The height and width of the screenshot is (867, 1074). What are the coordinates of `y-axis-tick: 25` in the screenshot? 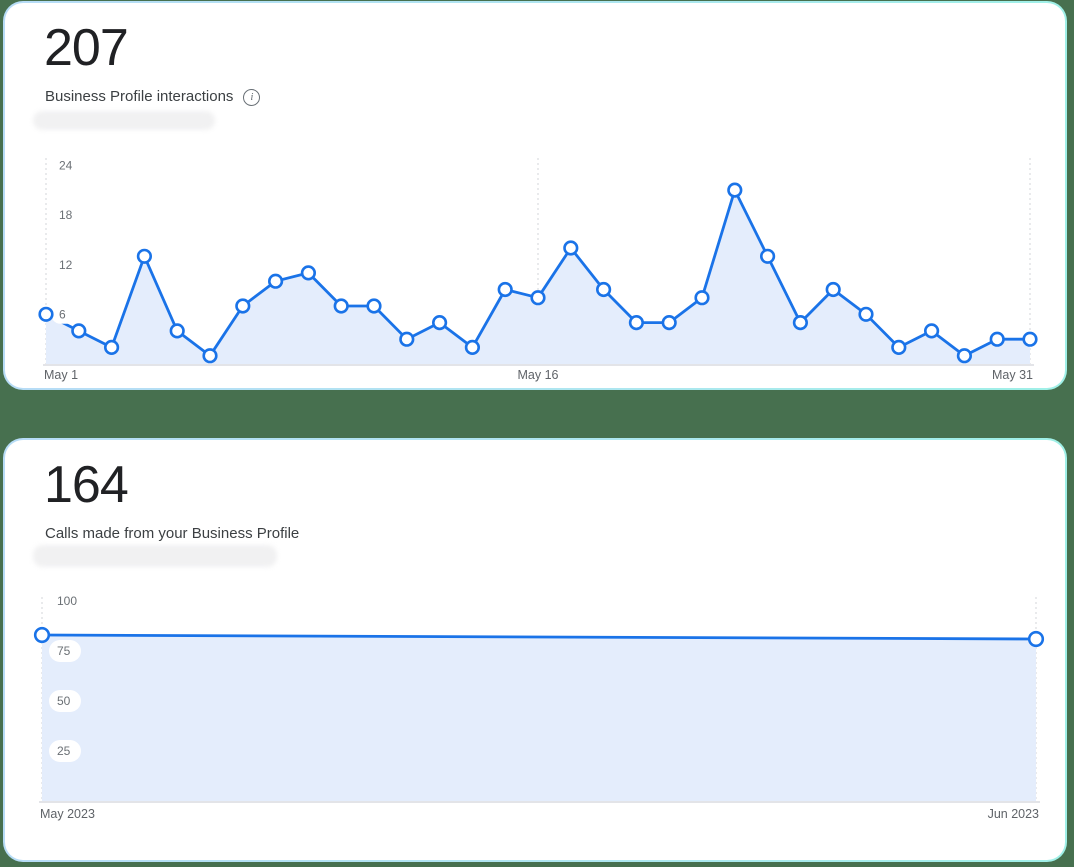 It's located at (64, 751).